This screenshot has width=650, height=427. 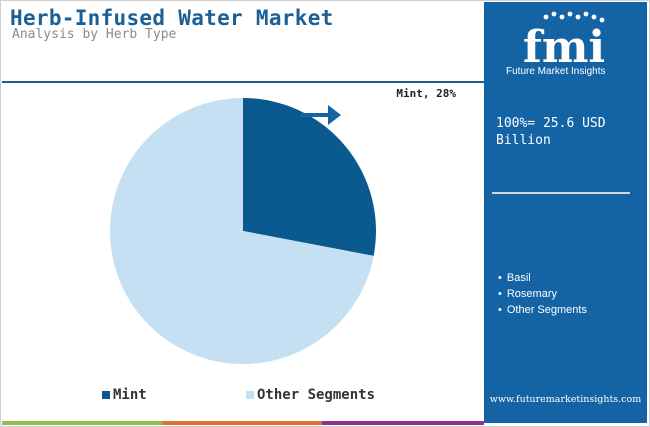 I want to click on list-item: Other Segments, so click(x=542, y=310).